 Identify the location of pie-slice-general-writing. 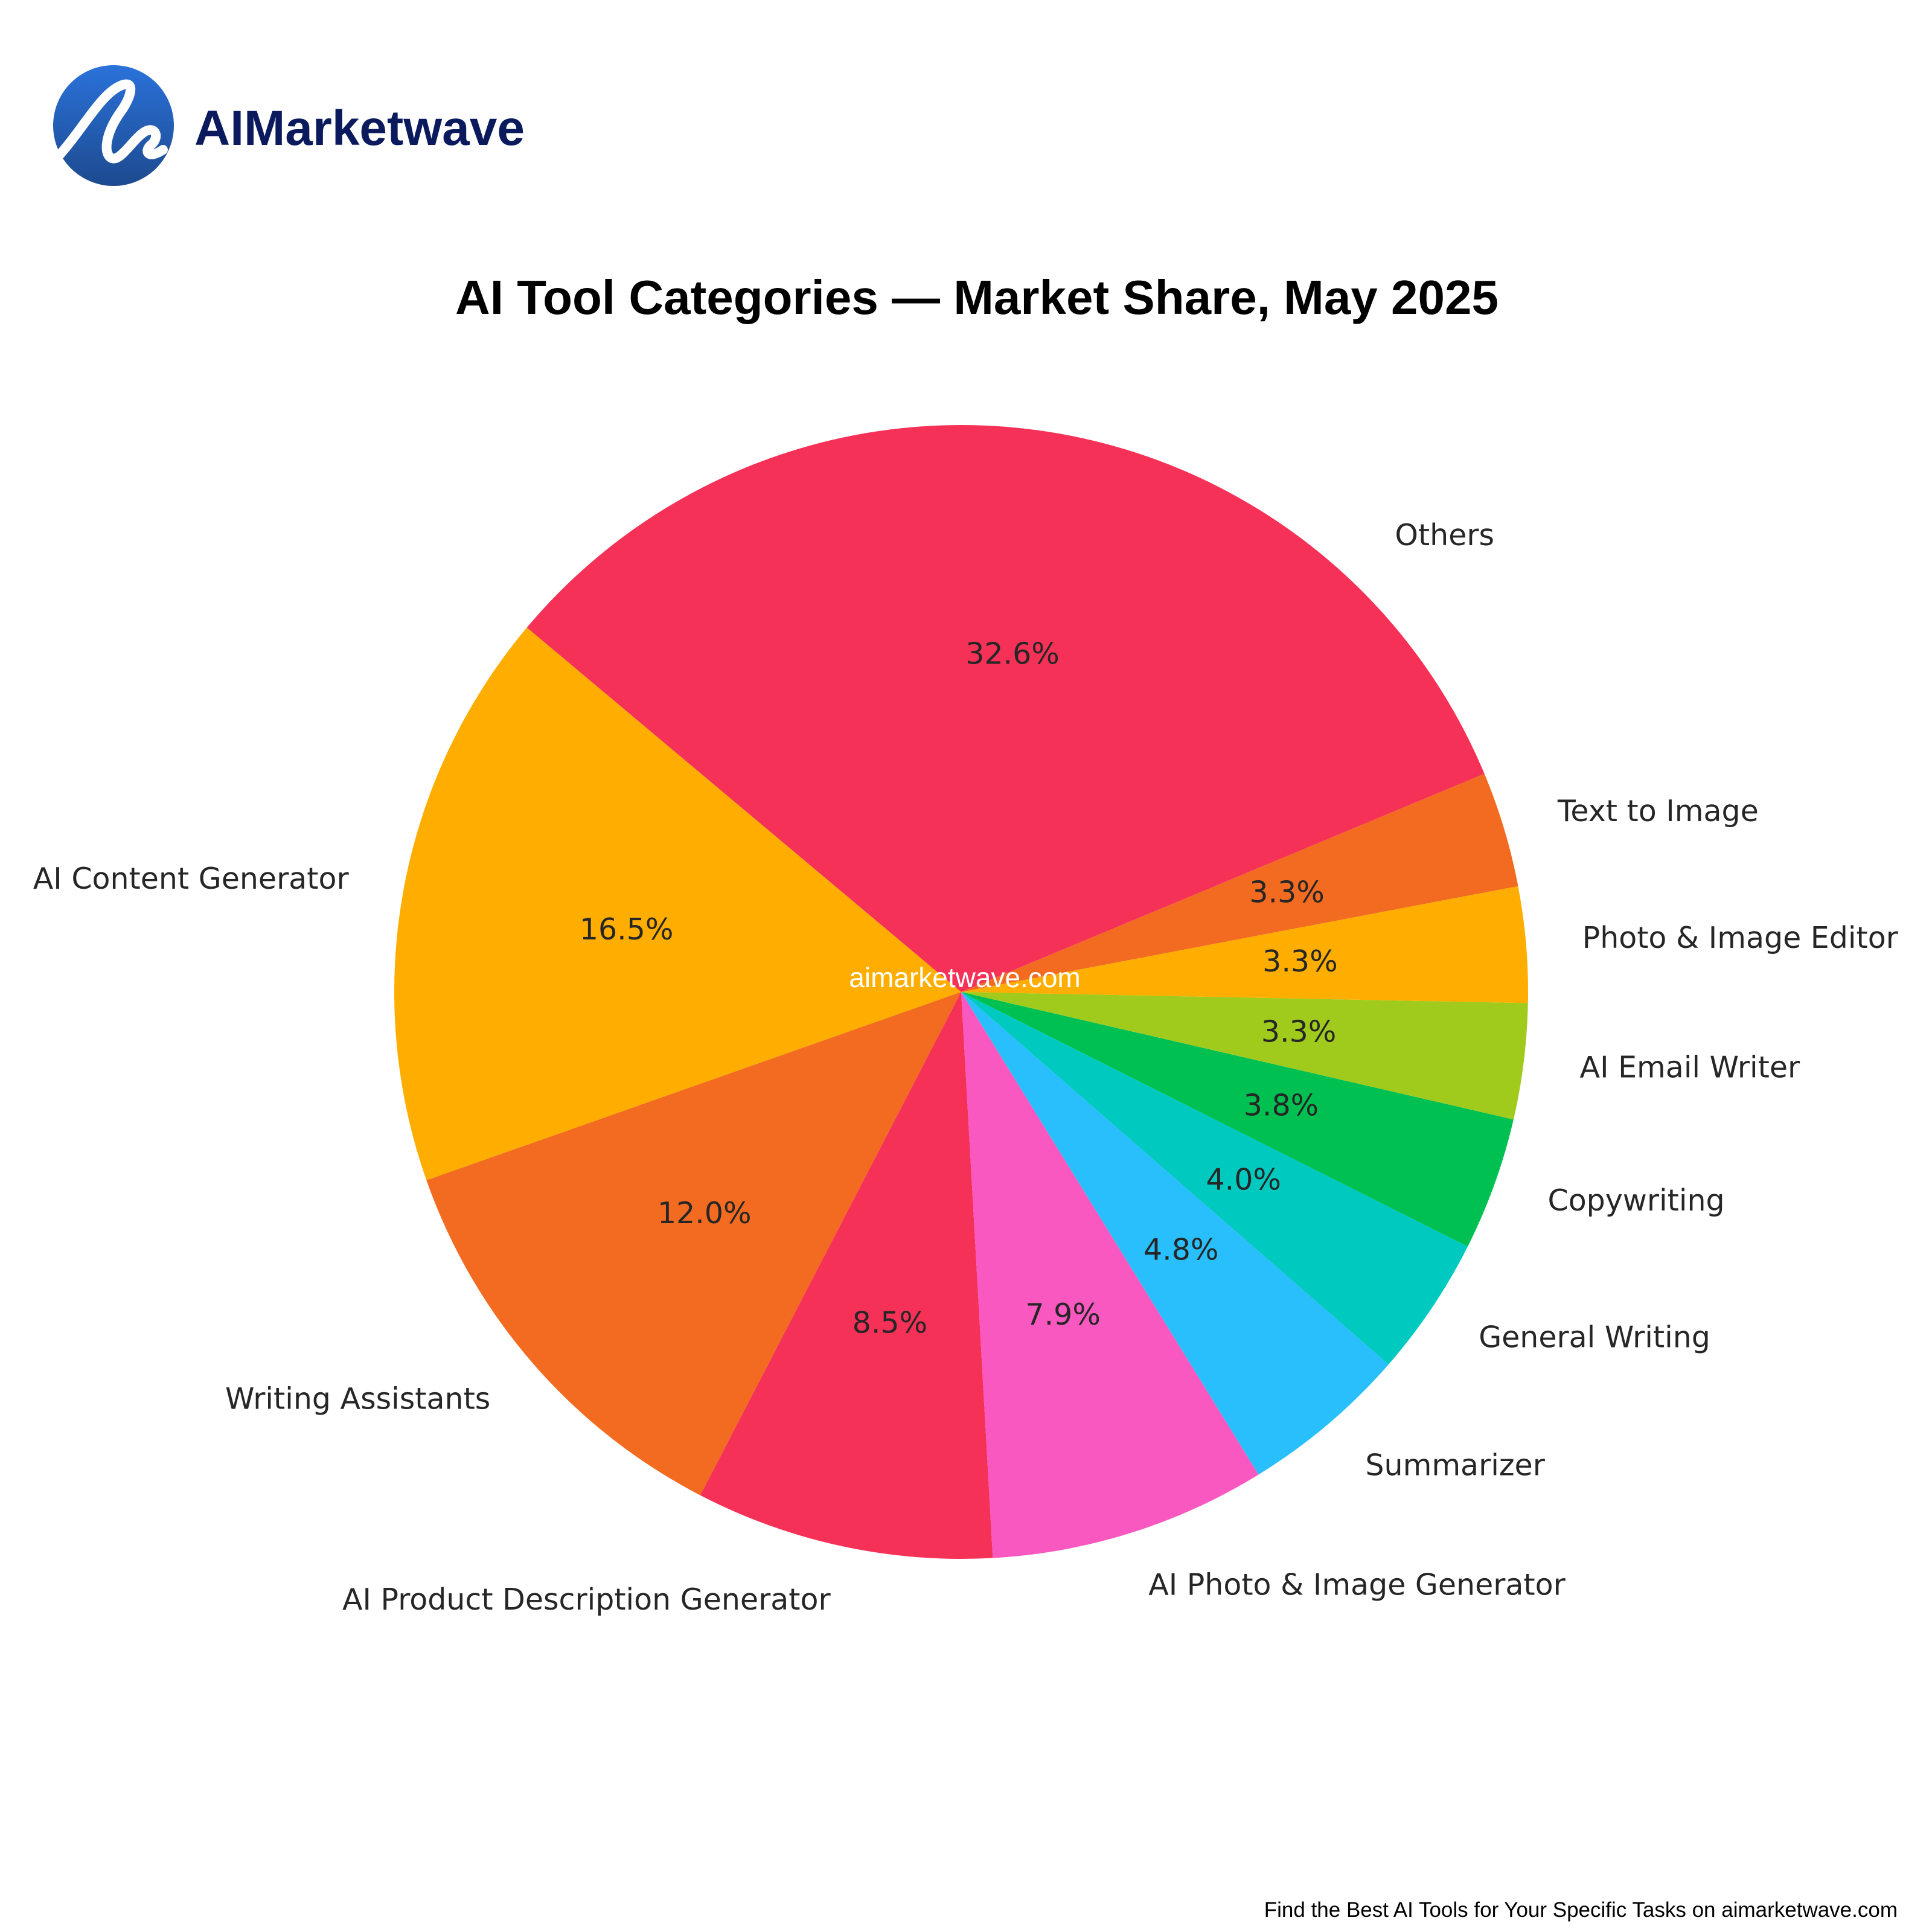
(1214, 1178).